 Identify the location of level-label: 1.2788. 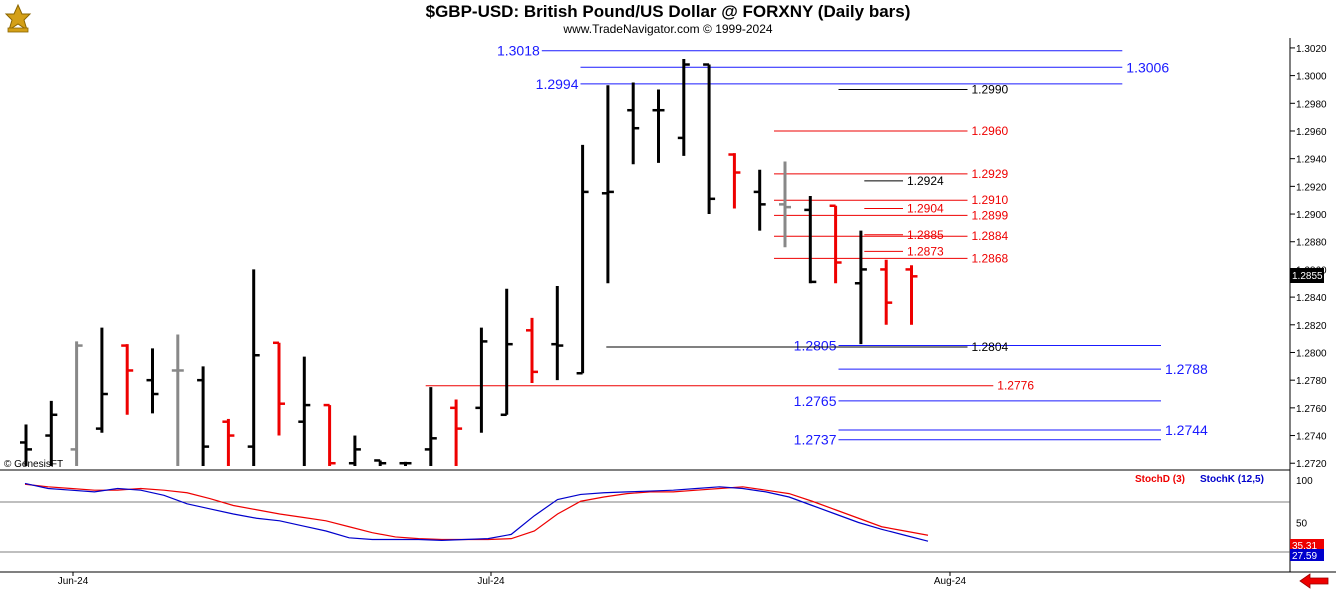
(1186, 369).